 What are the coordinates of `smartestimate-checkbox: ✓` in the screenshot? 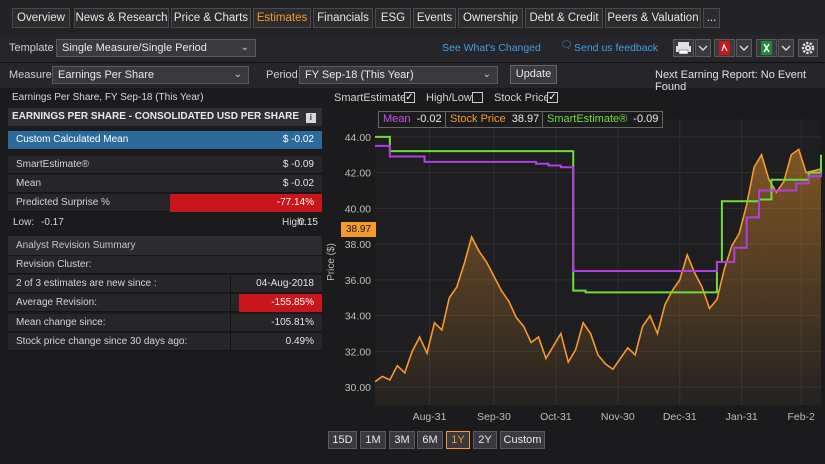 It's located at (409, 97).